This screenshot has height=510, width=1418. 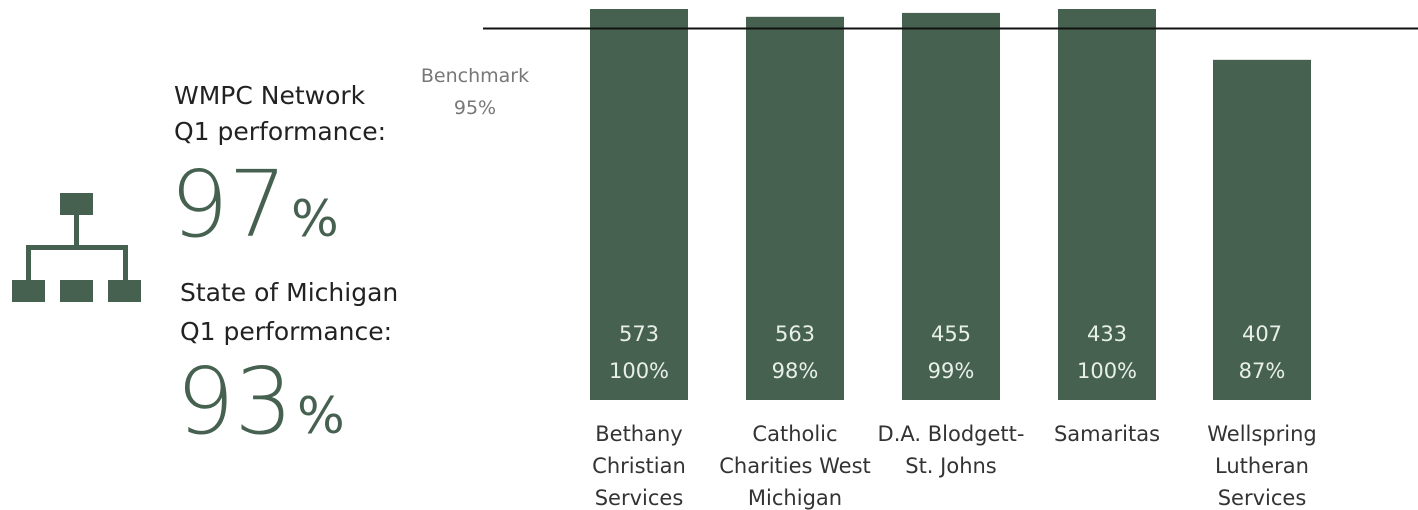 I want to click on network-label: WMPC Network, so click(x=270, y=95).